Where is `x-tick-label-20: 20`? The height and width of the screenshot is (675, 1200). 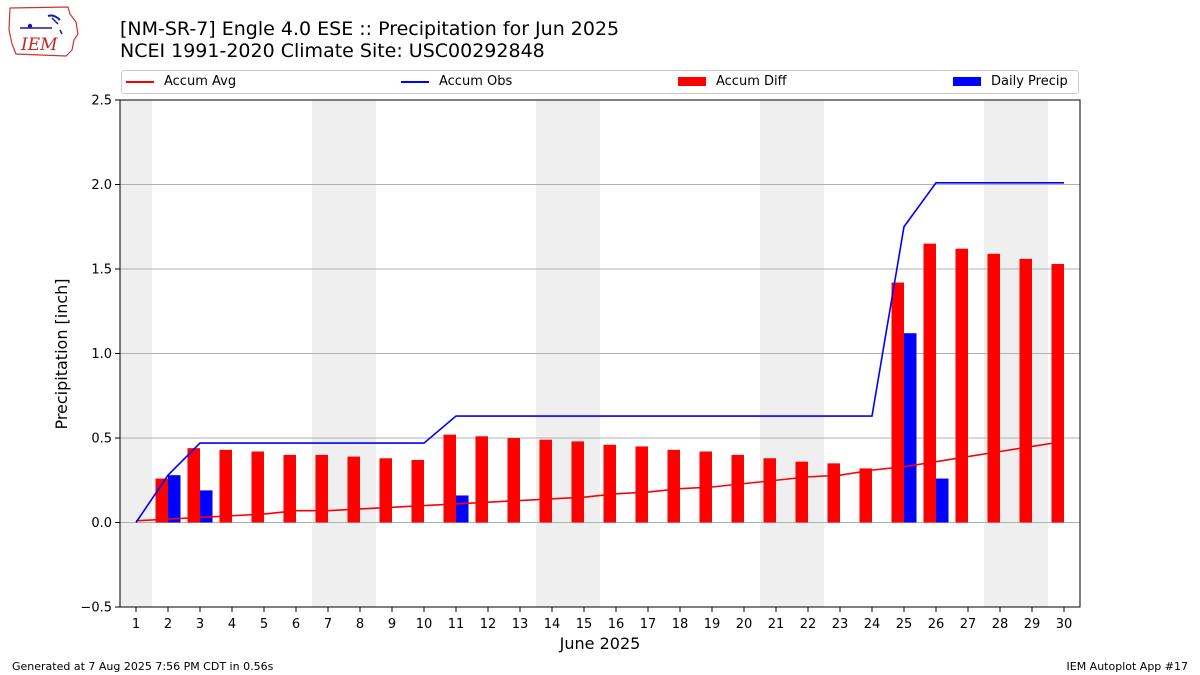 x-tick-label-20: 20 is located at coordinates (744, 624).